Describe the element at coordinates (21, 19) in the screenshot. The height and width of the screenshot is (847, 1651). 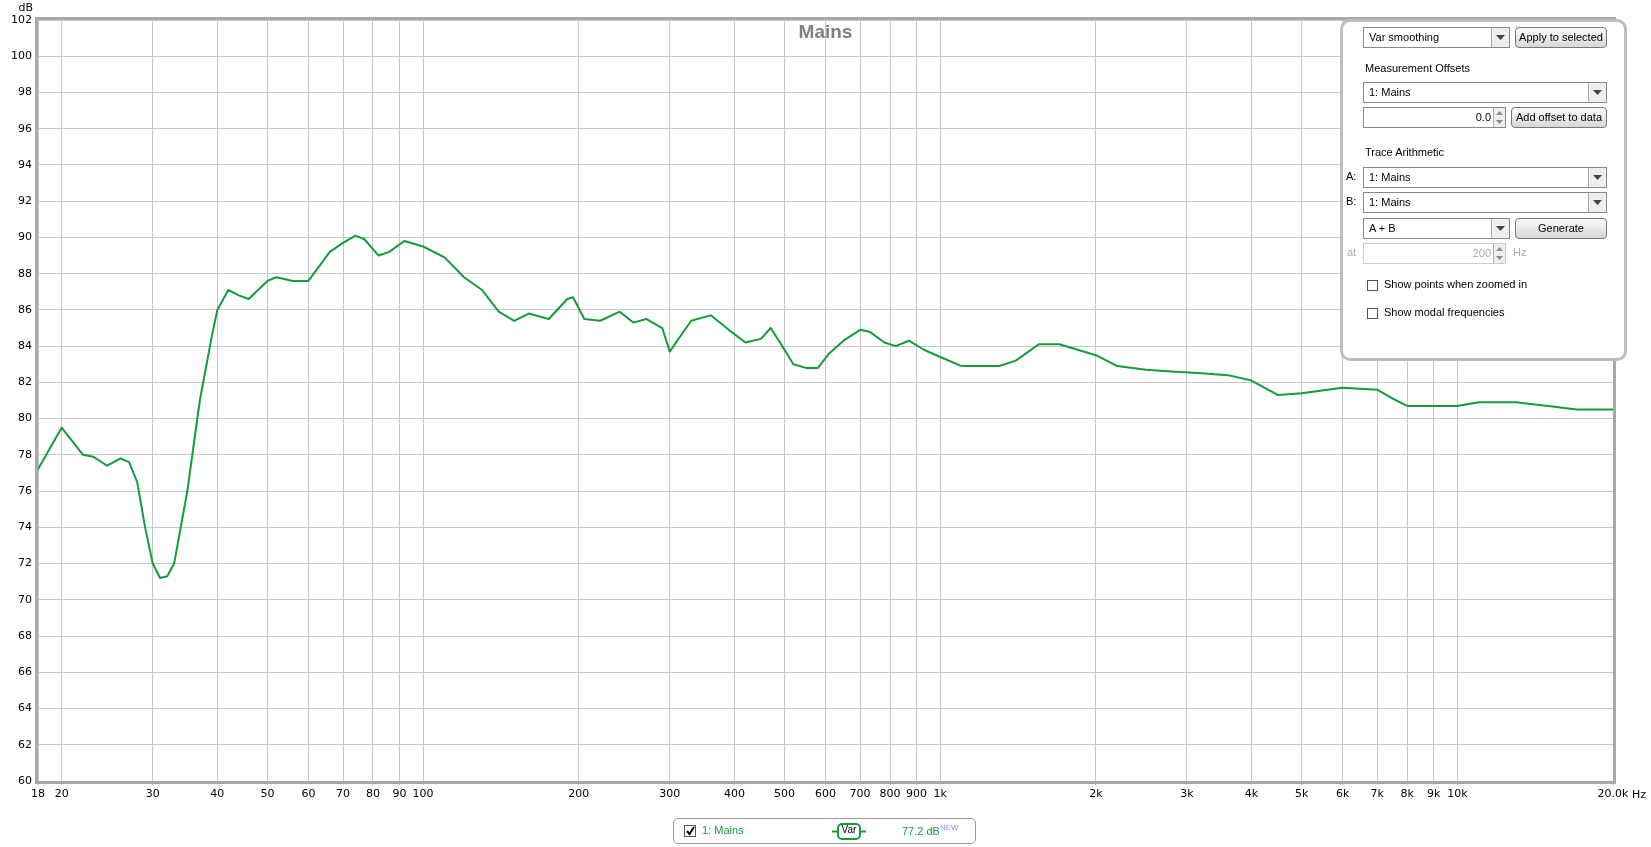
I see `y-tick-label: 102` at that location.